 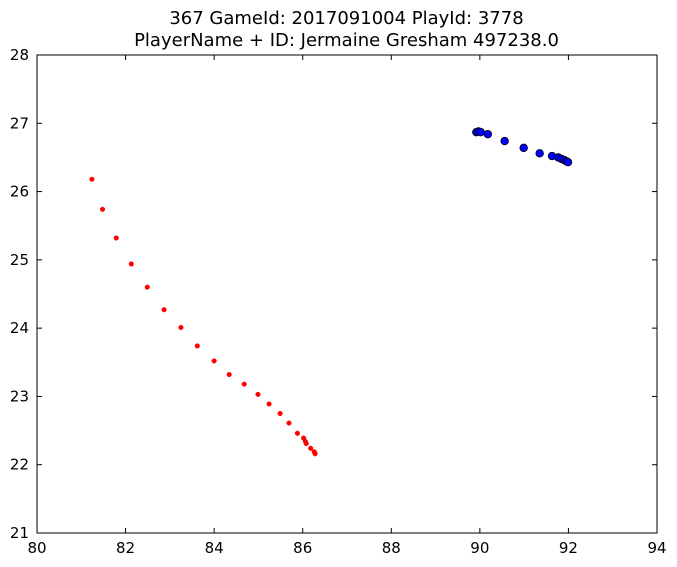 What do you see at coordinates (346, 18) in the screenshot?
I see `chart-title-line-1: 367 GameId: 2017091004 PlayId: 3778` at bounding box center [346, 18].